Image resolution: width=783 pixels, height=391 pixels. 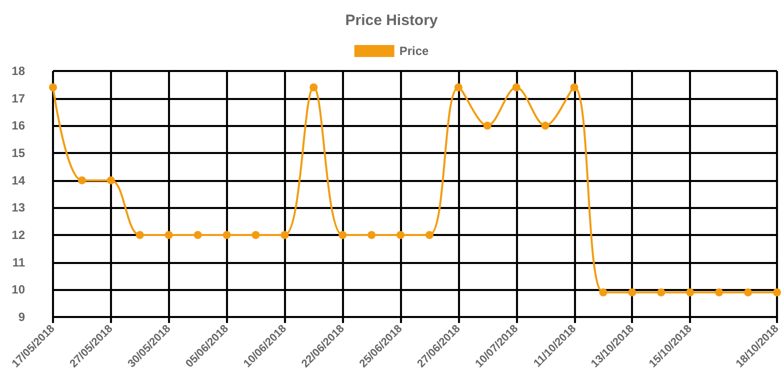 What do you see at coordinates (19, 71) in the screenshot?
I see `y-tick-label: 18` at bounding box center [19, 71].